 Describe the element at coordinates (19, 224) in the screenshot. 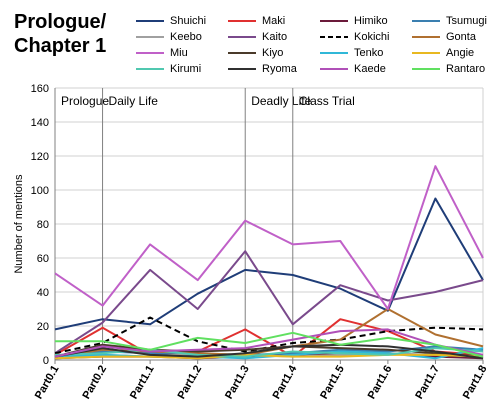

I see `y-axis-label: Number of mentions` at that location.